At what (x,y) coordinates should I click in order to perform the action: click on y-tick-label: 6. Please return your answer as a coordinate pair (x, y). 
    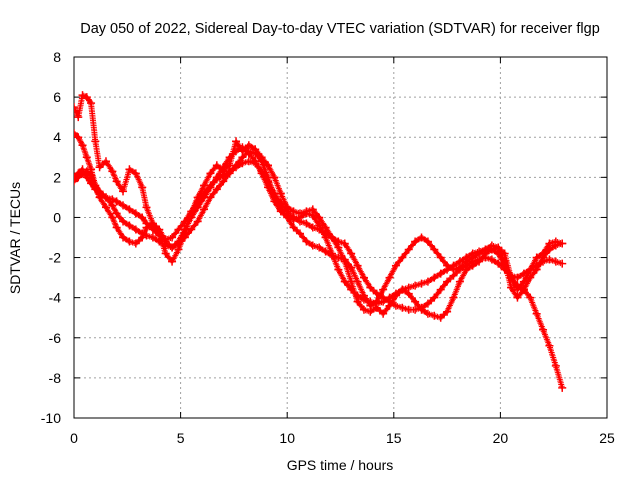
    Looking at the image, I should click on (57, 97).